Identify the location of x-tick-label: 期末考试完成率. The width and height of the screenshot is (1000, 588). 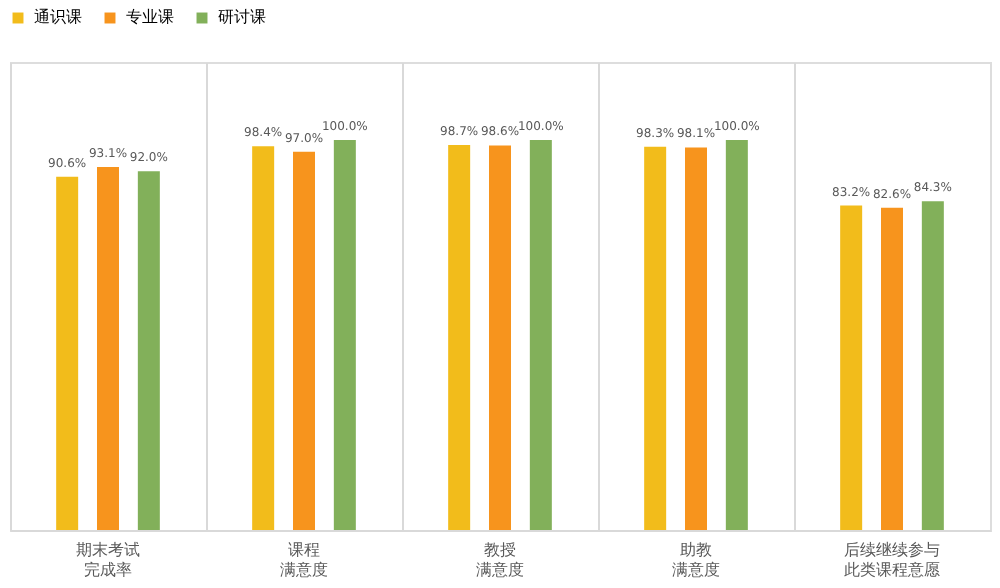
(108, 560).